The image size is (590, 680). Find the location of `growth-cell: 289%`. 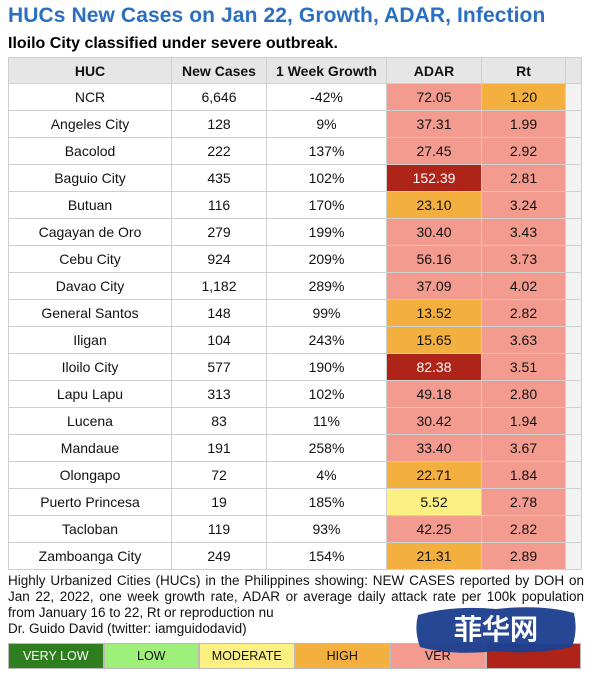

growth-cell: 289% is located at coordinates (326, 286).